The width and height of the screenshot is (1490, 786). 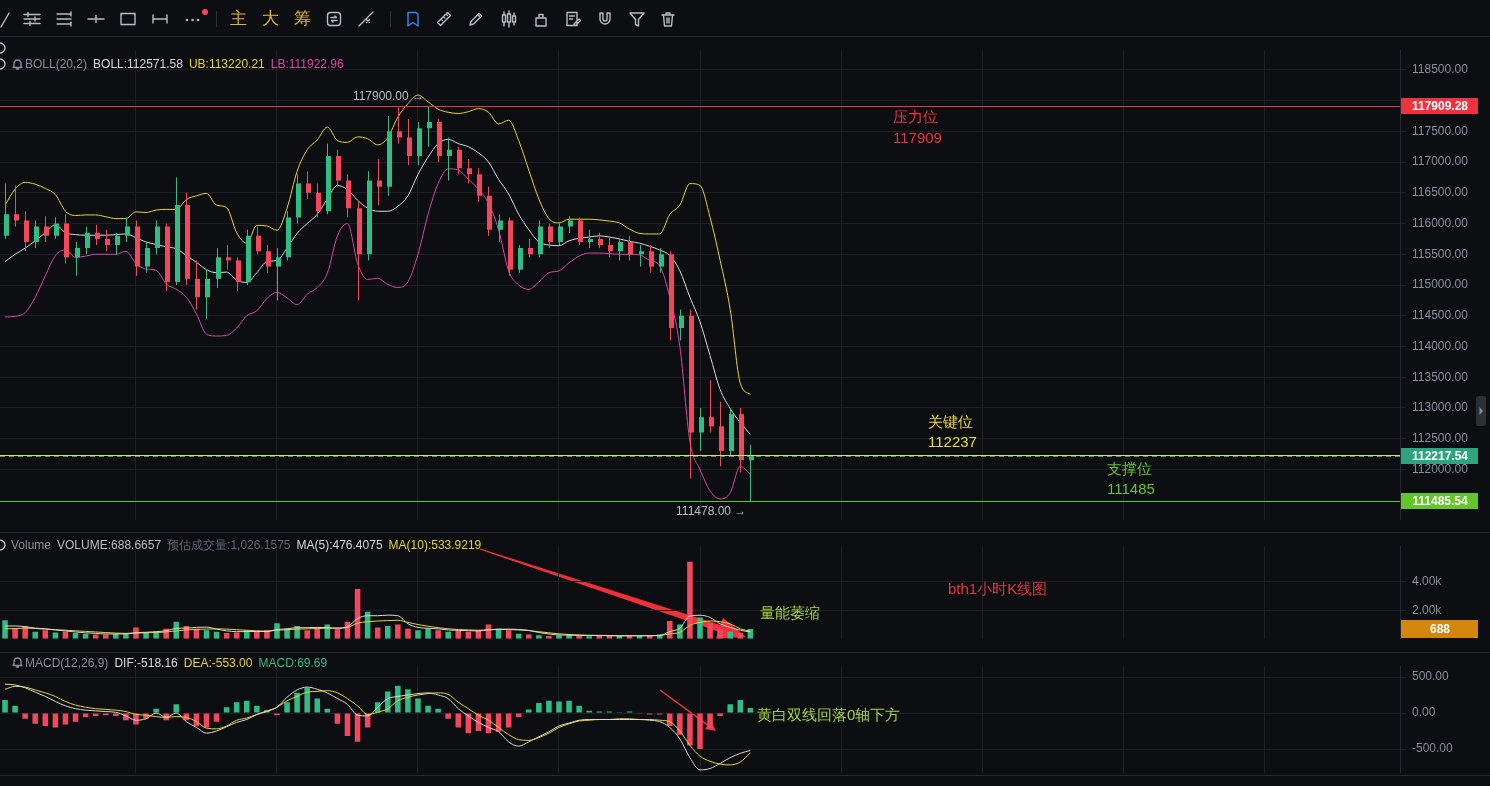 What do you see at coordinates (998, 589) in the screenshot?
I see `annotation: bth1小时K线图` at bounding box center [998, 589].